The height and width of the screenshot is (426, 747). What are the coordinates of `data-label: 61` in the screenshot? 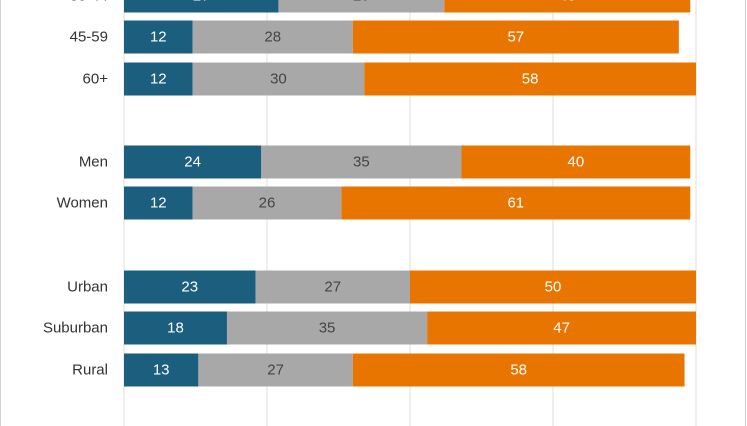 It's located at (515, 203).